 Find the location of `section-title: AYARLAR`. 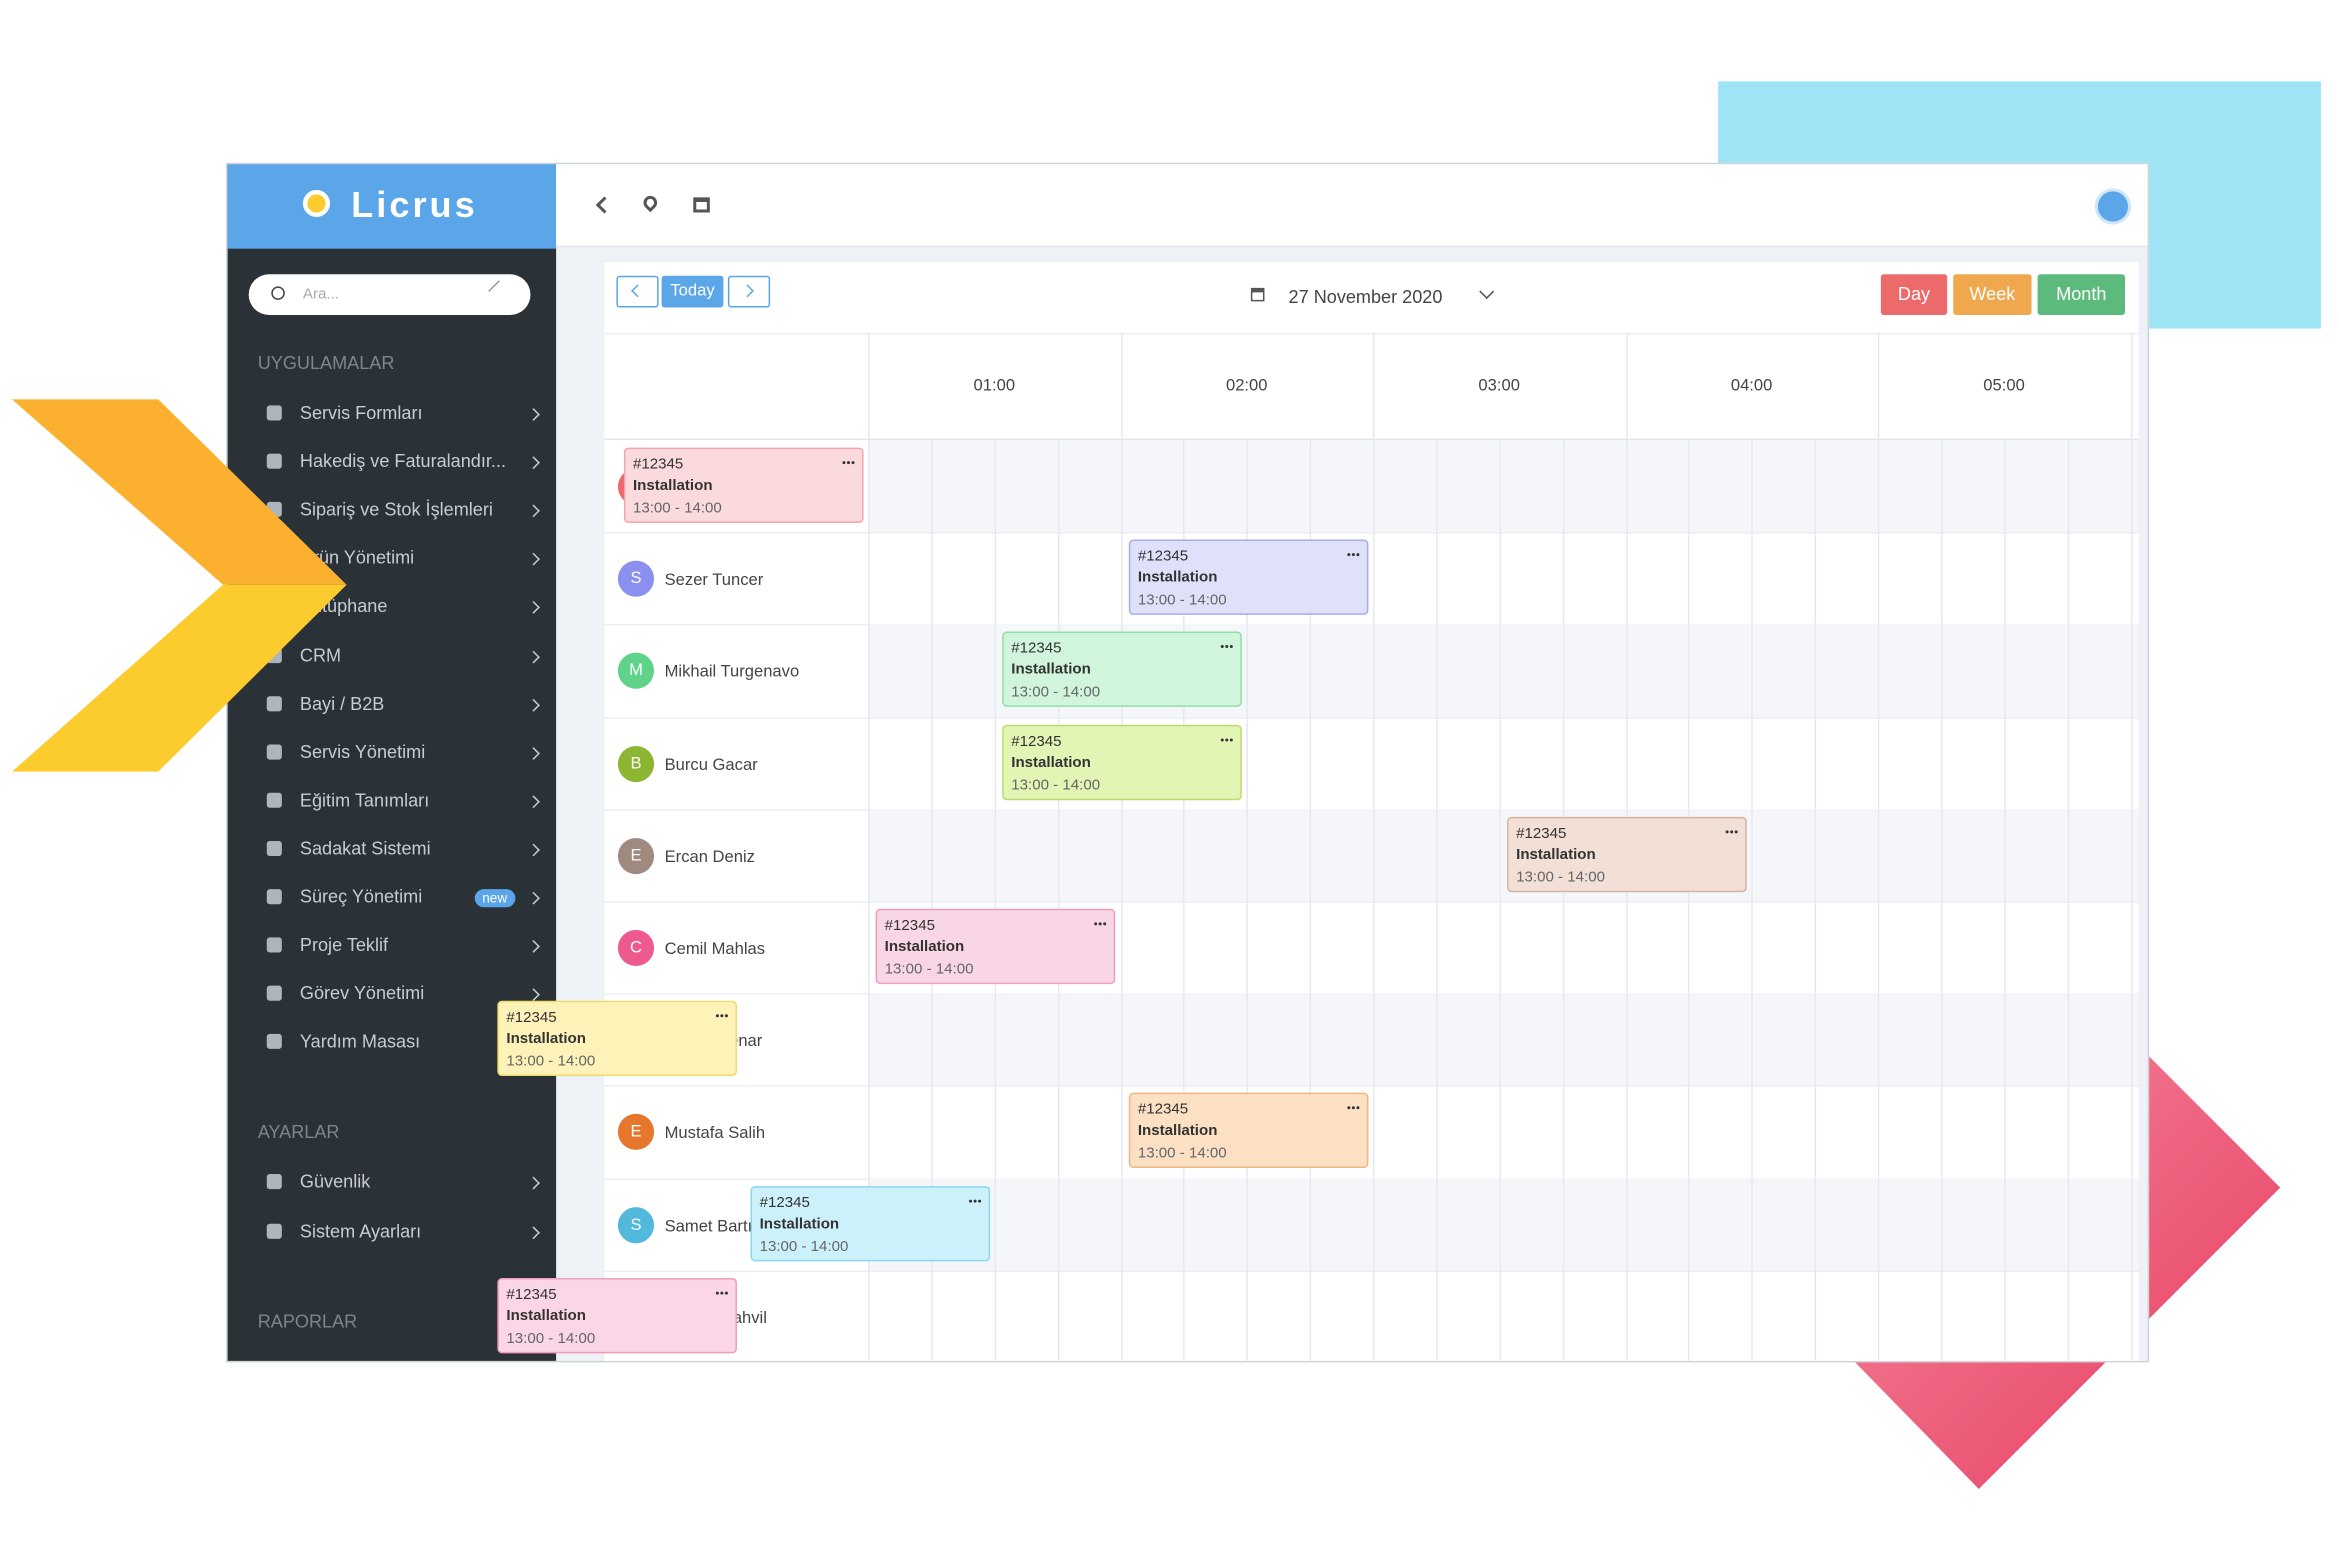

section-title: AYARLAR is located at coordinates (298, 1132).